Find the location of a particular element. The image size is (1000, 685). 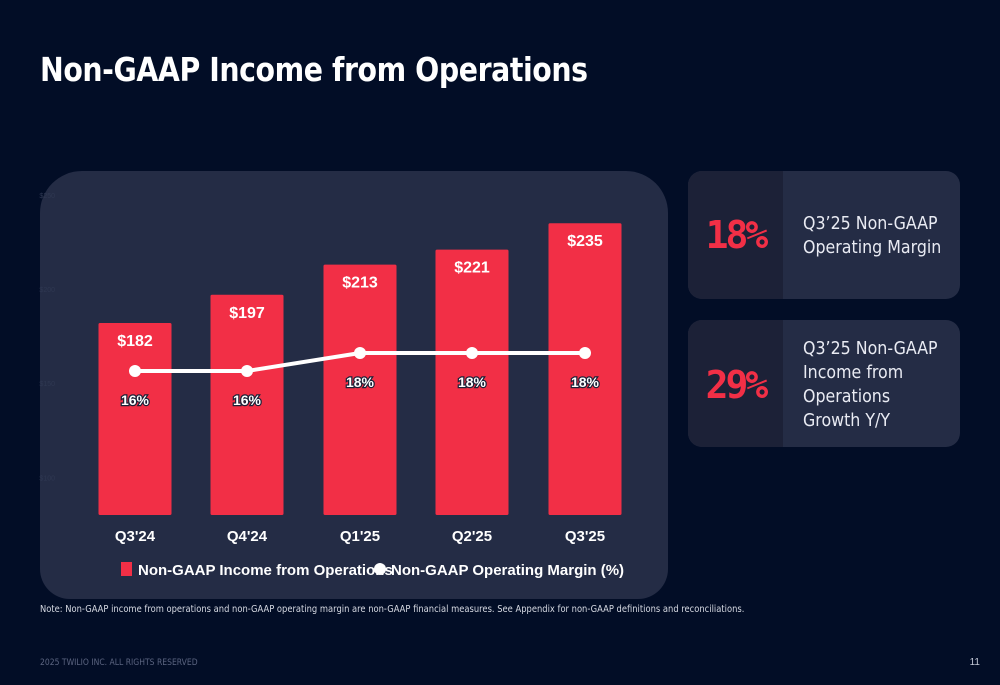

page-title: Non-GAAP Income from Operations is located at coordinates (314, 69).